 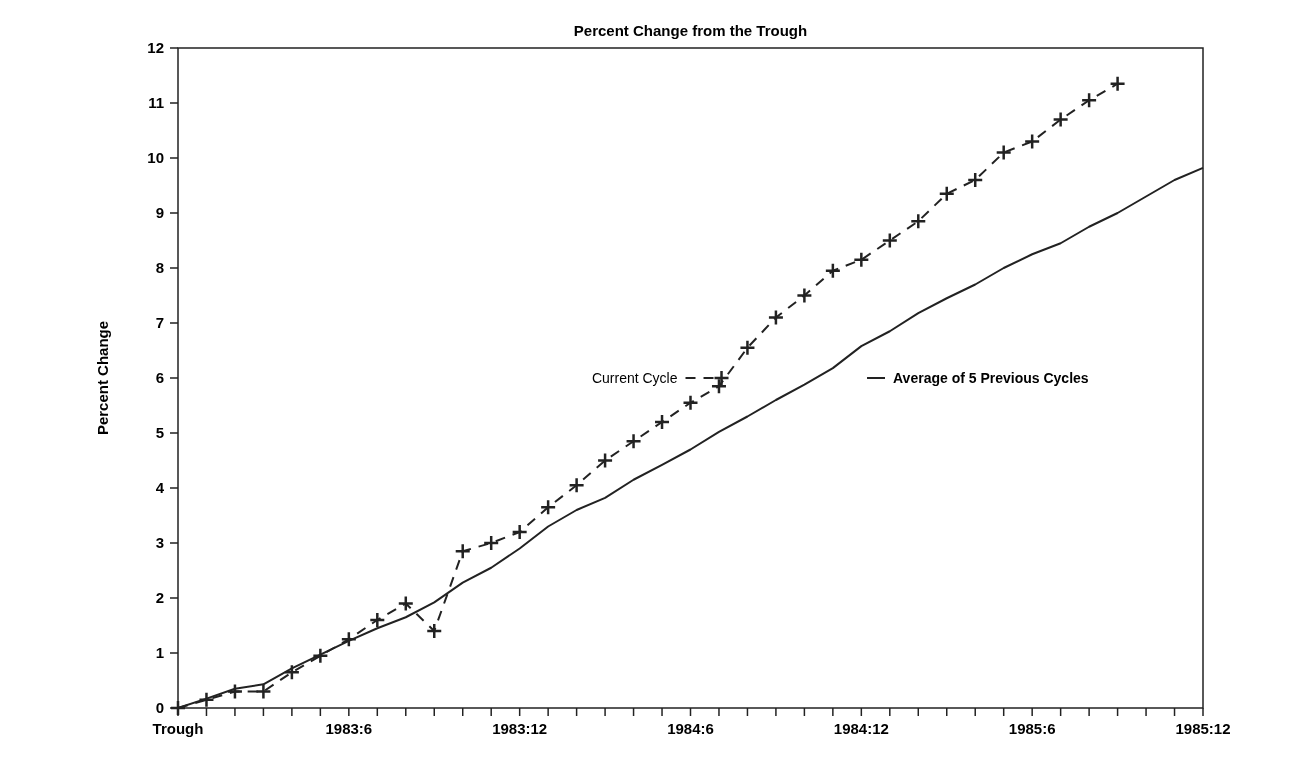 What do you see at coordinates (861, 728) in the screenshot?
I see `x-tick-label: 1984:12` at bounding box center [861, 728].